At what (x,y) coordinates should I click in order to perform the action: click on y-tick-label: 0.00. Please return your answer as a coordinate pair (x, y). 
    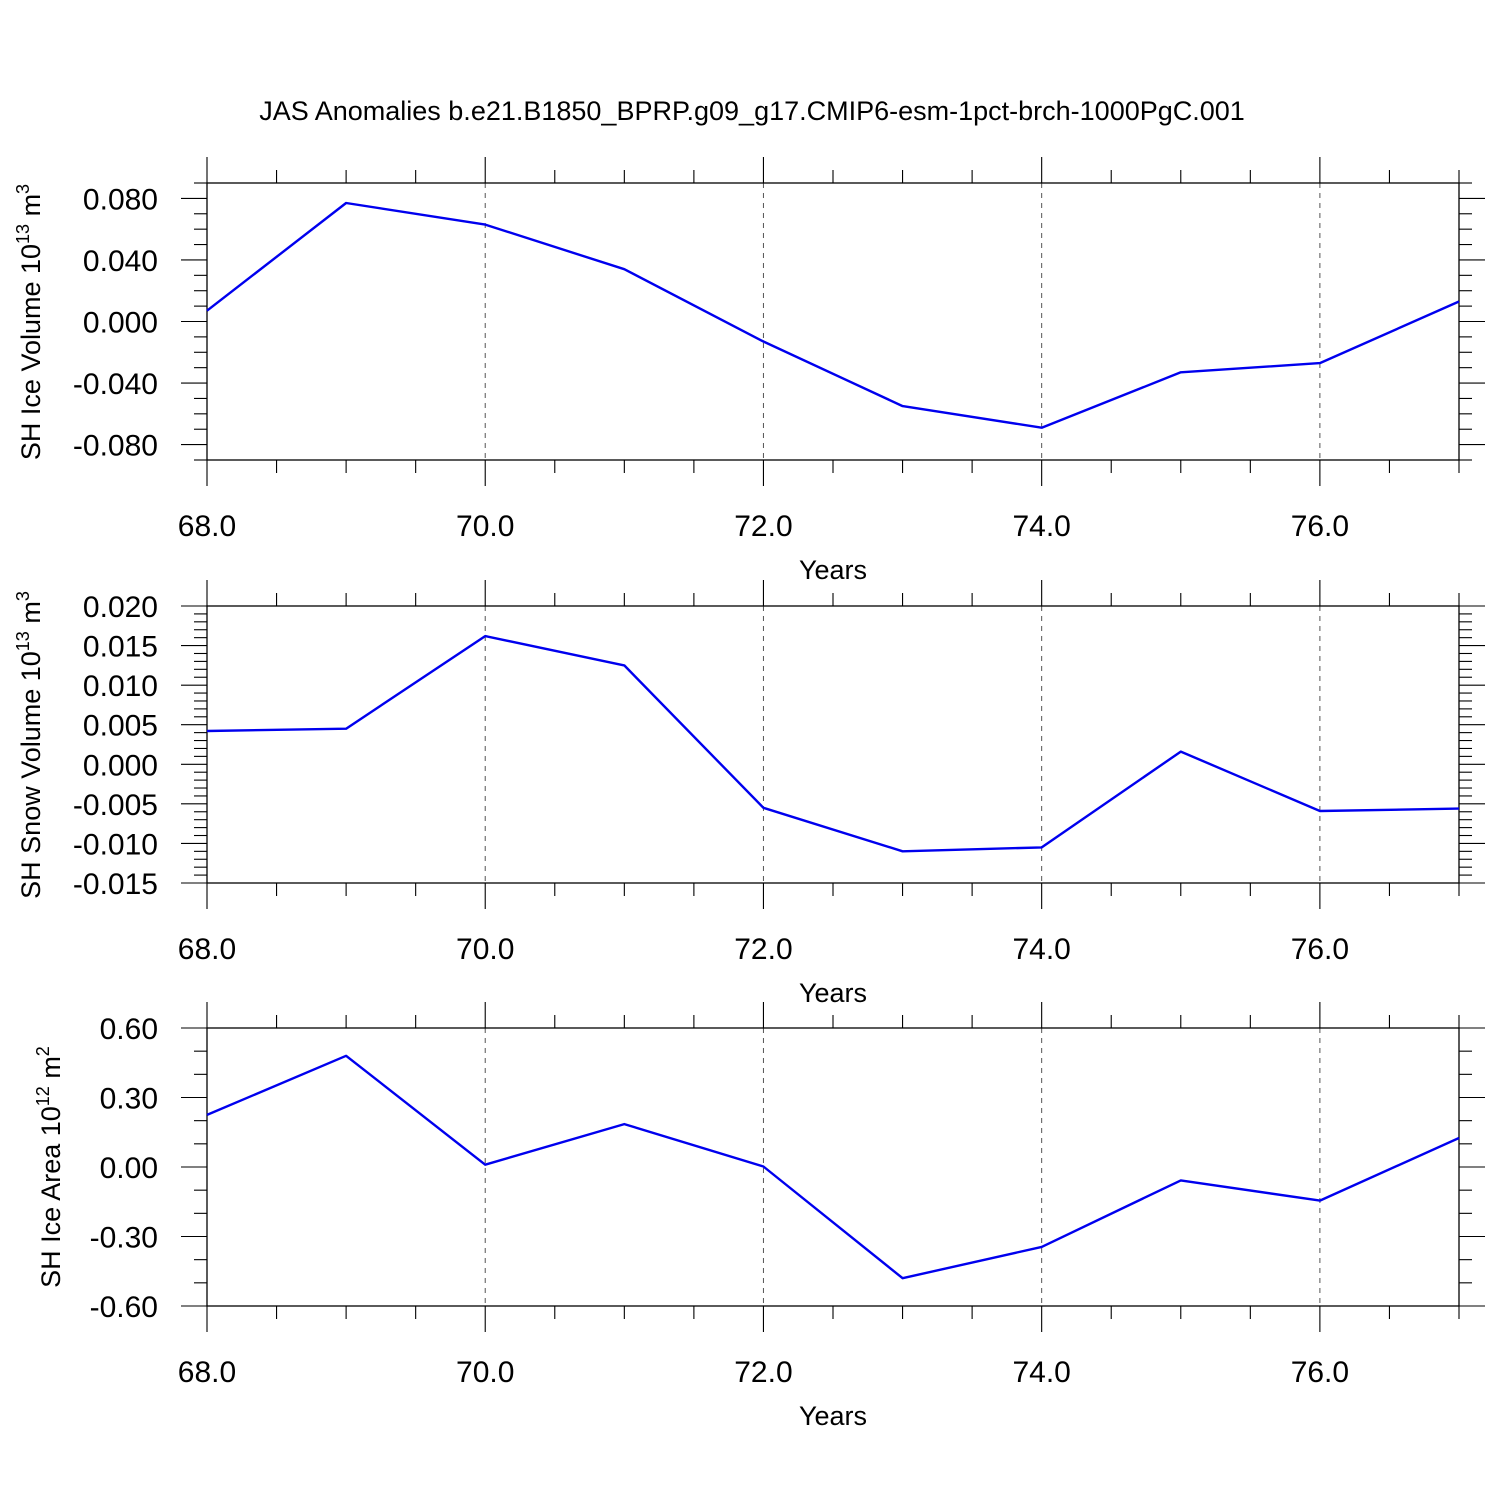
    Looking at the image, I should click on (129, 1168).